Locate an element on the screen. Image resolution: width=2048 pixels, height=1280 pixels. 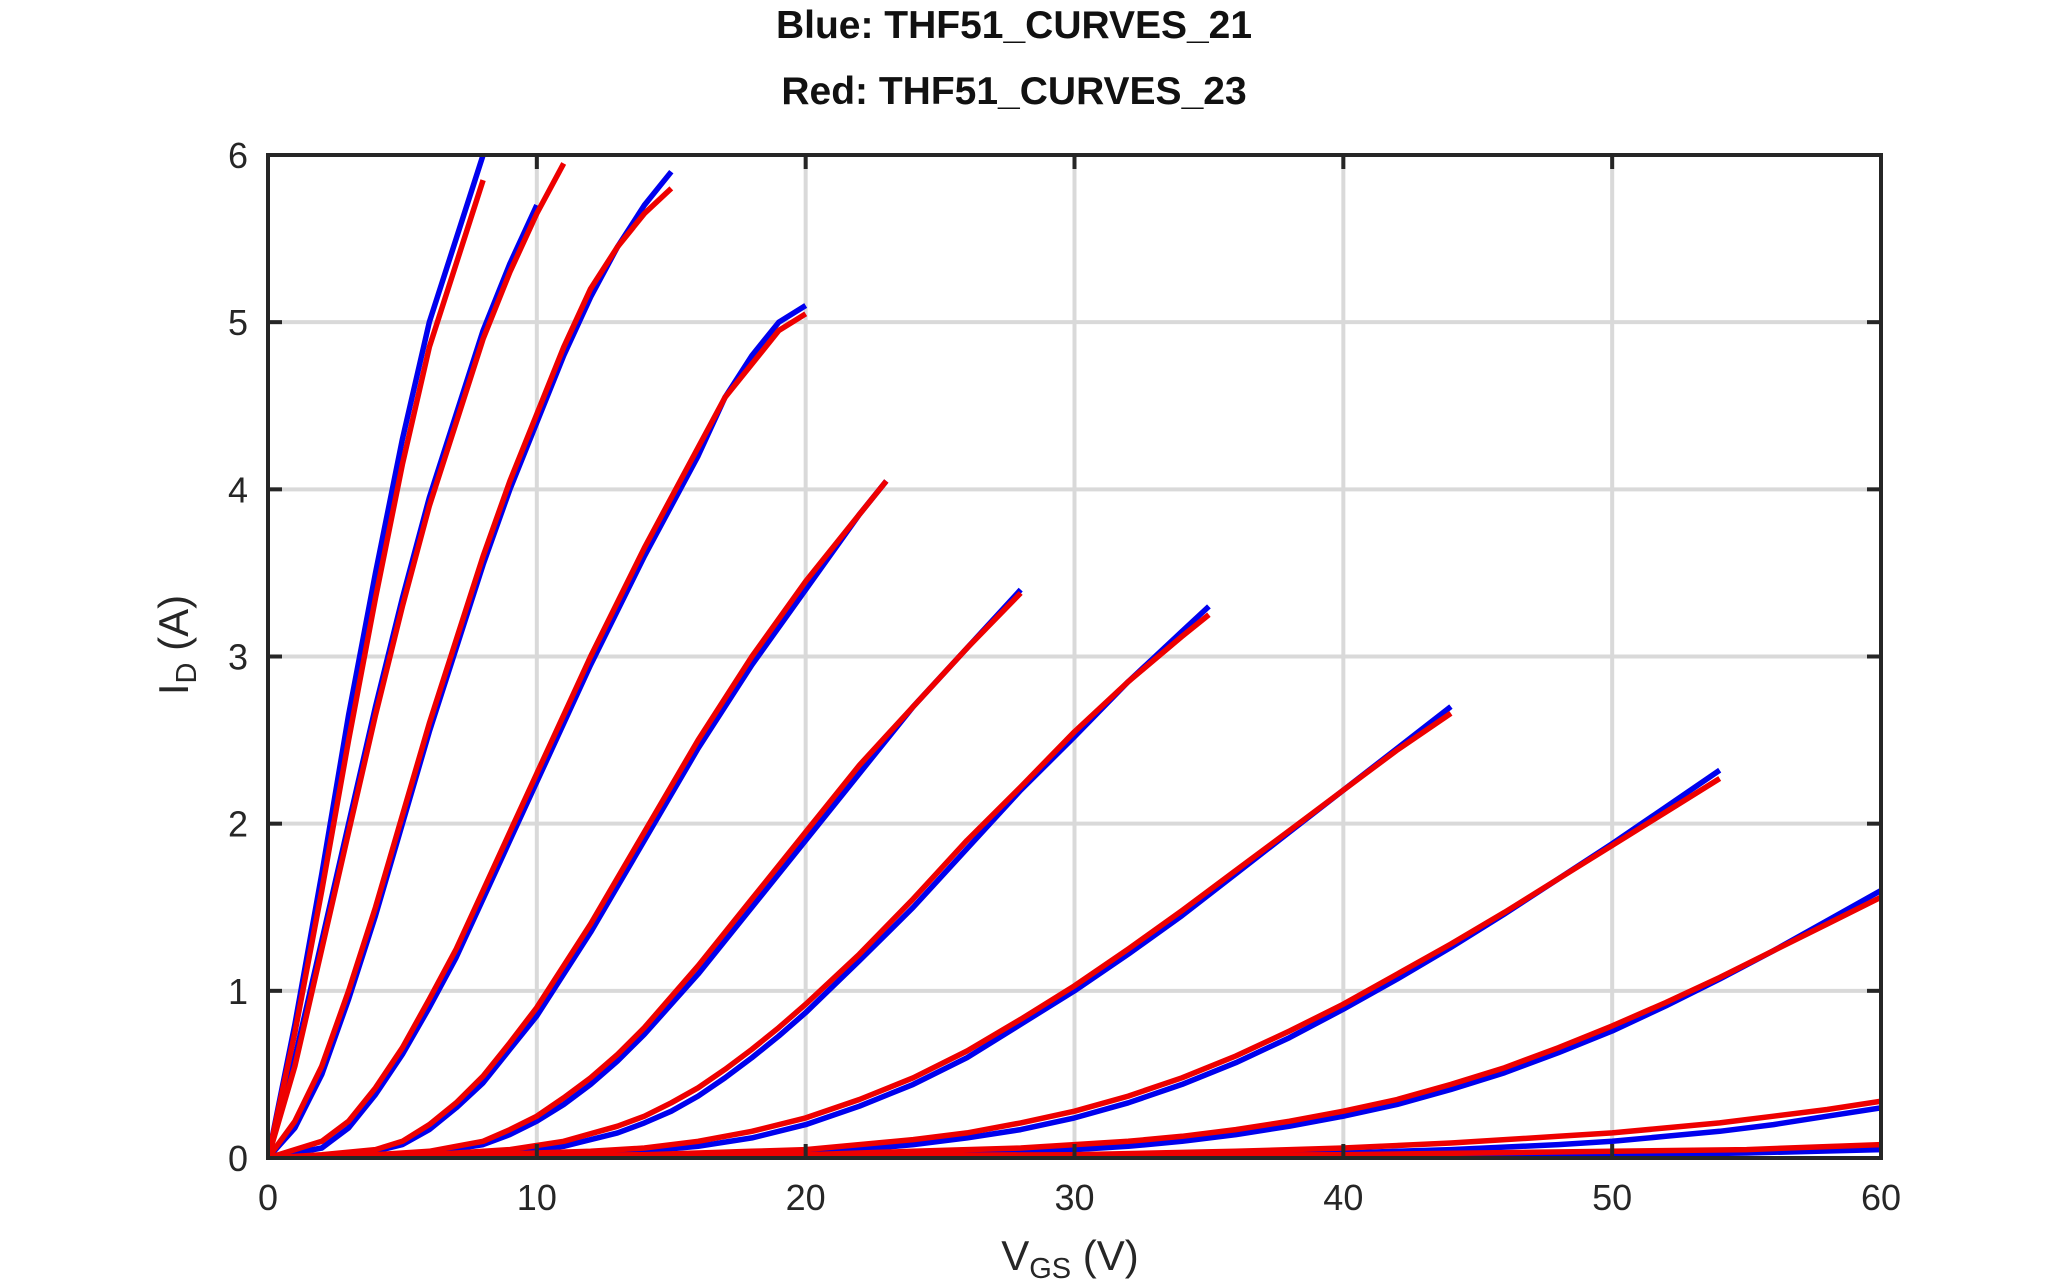
y-tick-label-5: 5 is located at coordinates (238, 322).